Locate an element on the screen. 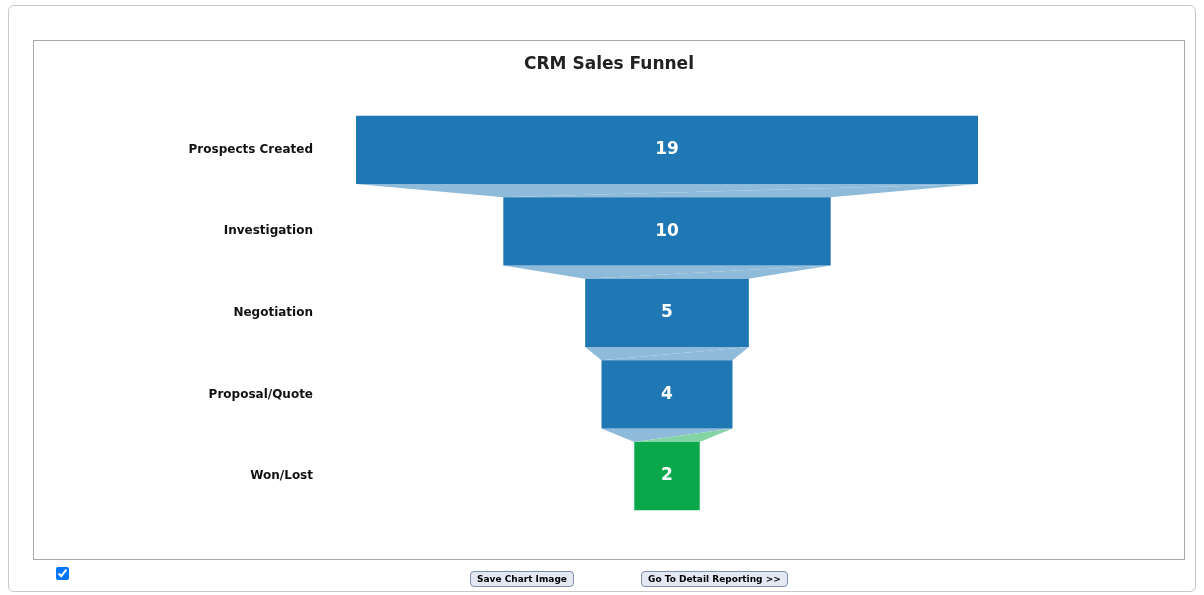 The image size is (1204, 595). text: CRM Sales Funnel is located at coordinates (609, 63).